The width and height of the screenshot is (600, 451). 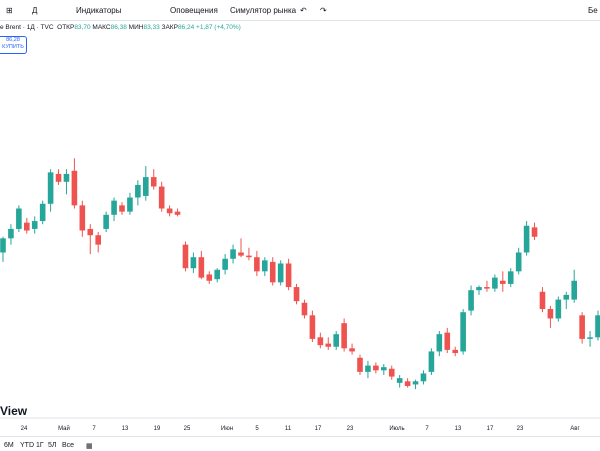 I want to click on buy-label: КУПИТЬ, so click(x=13, y=47).